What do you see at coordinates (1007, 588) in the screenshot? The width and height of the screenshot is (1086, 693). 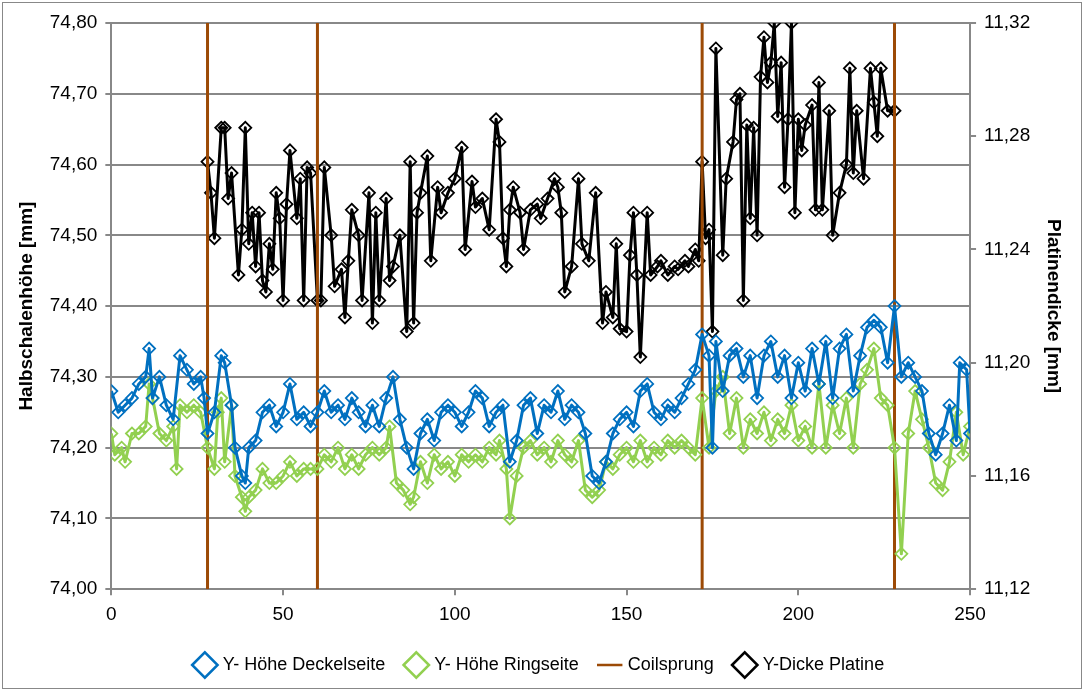 I see `y2-tick-label: 11,12` at bounding box center [1007, 588].